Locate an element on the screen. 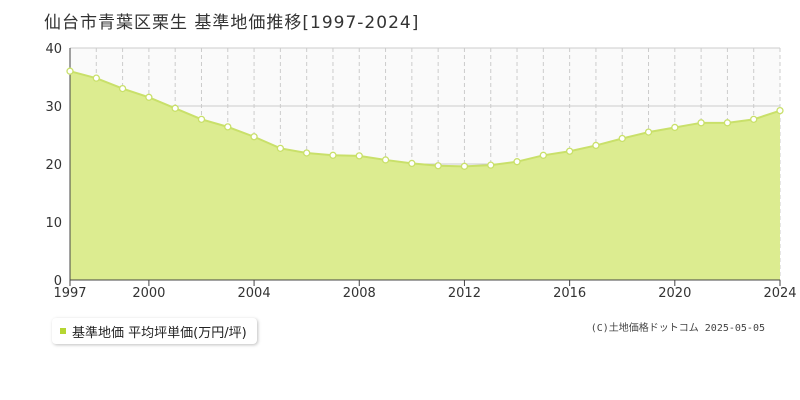  y-tick-label: 30 is located at coordinates (53, 107).